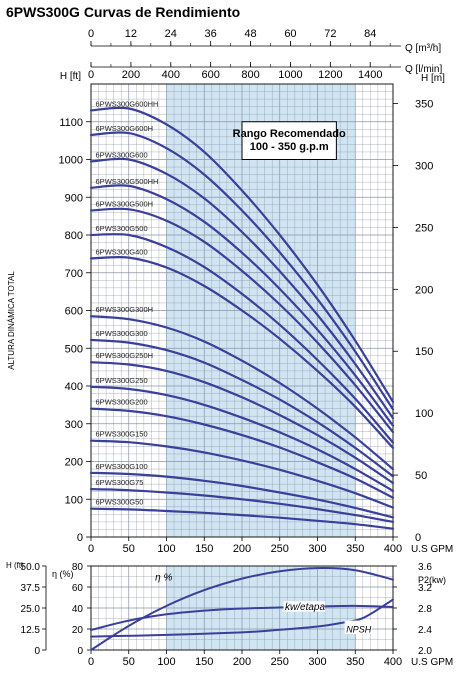 The image size is (473, 679). I want to click on top-tick-label-lmin: 200, so click(131, 75).